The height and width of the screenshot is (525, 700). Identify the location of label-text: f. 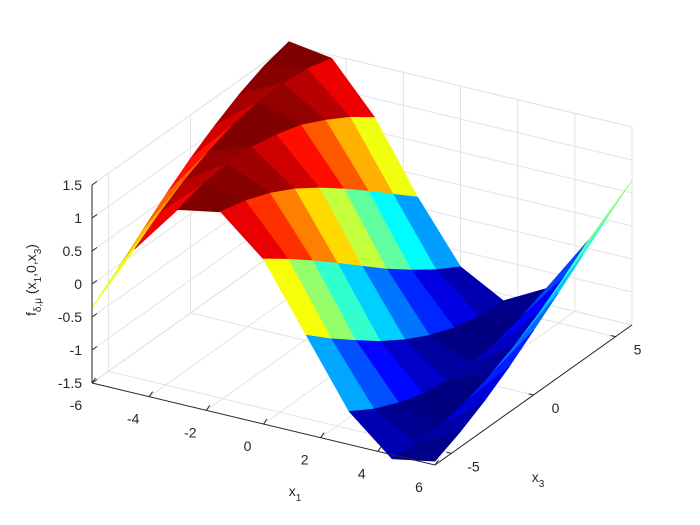
(31, 314).